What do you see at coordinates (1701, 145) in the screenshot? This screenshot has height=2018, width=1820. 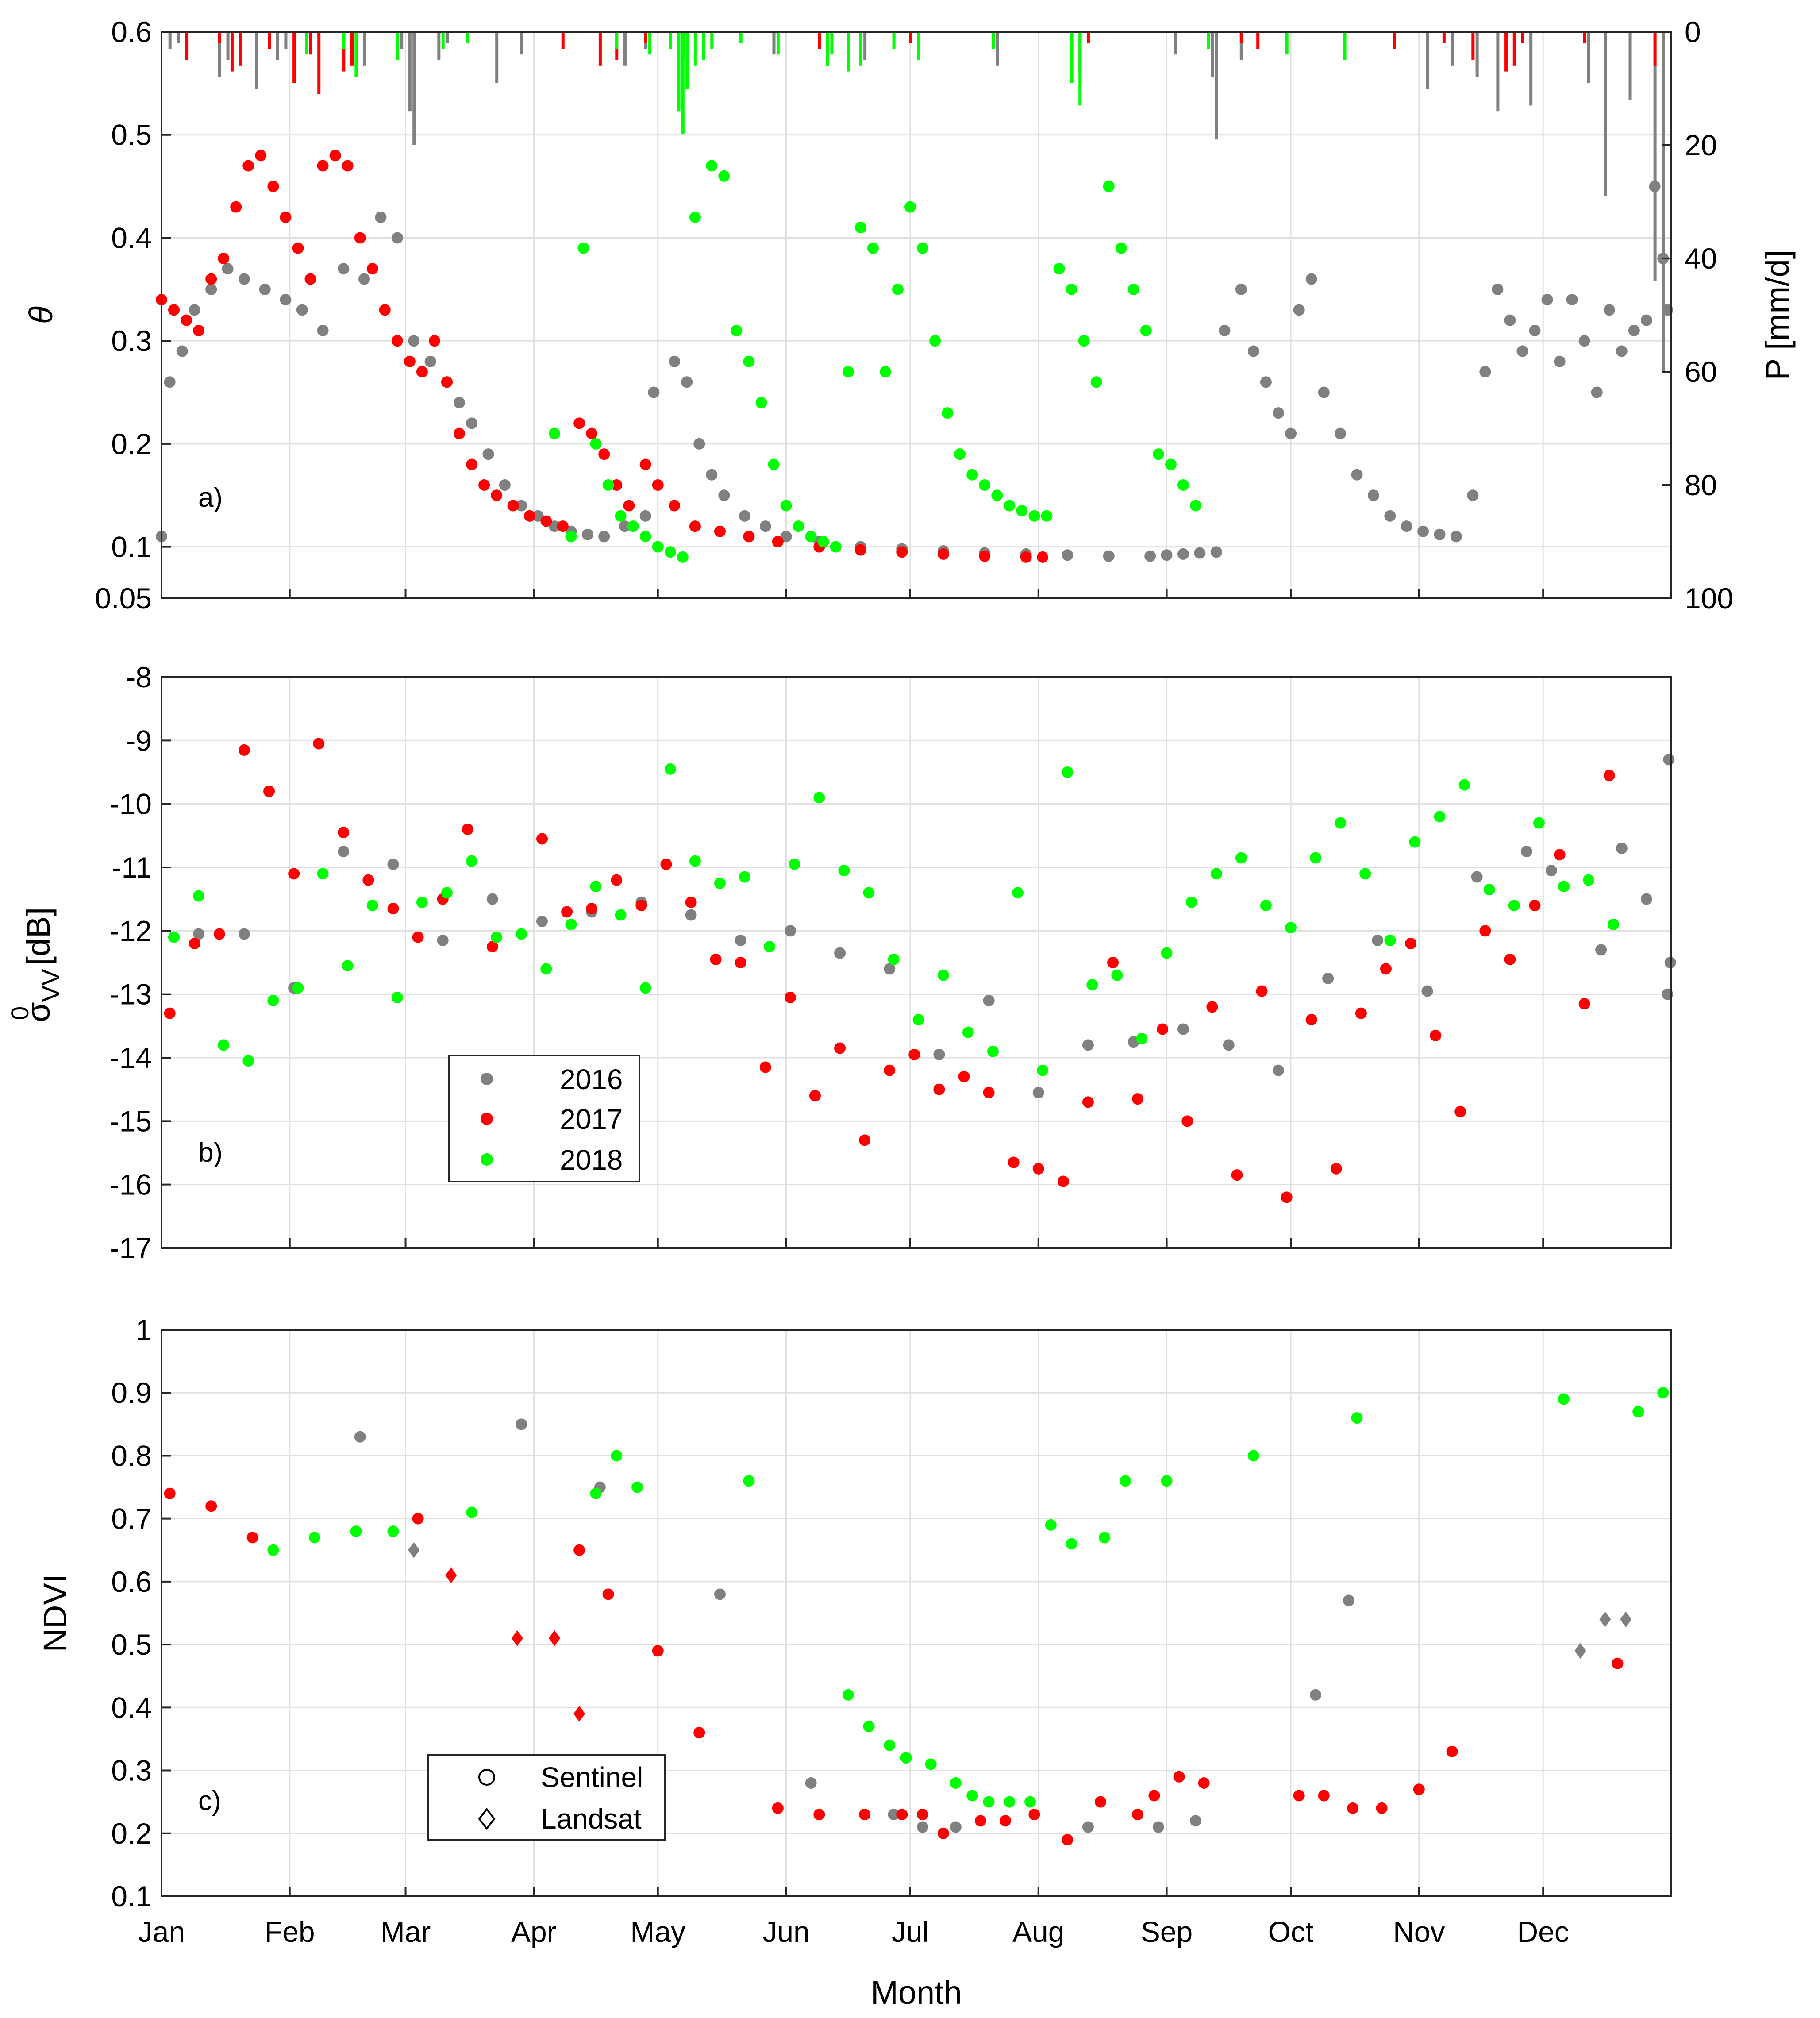 I see `y2-tick-label-1: 20` at bounding box center [1701, 145].